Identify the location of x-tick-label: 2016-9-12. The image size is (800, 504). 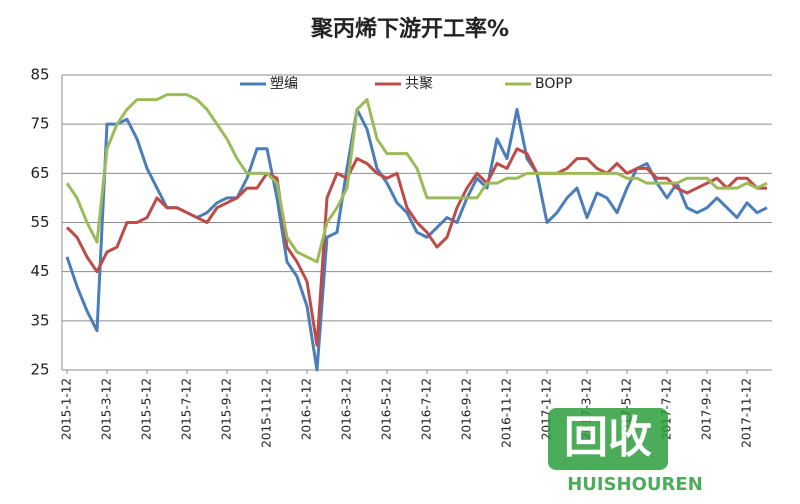
(467, 409).